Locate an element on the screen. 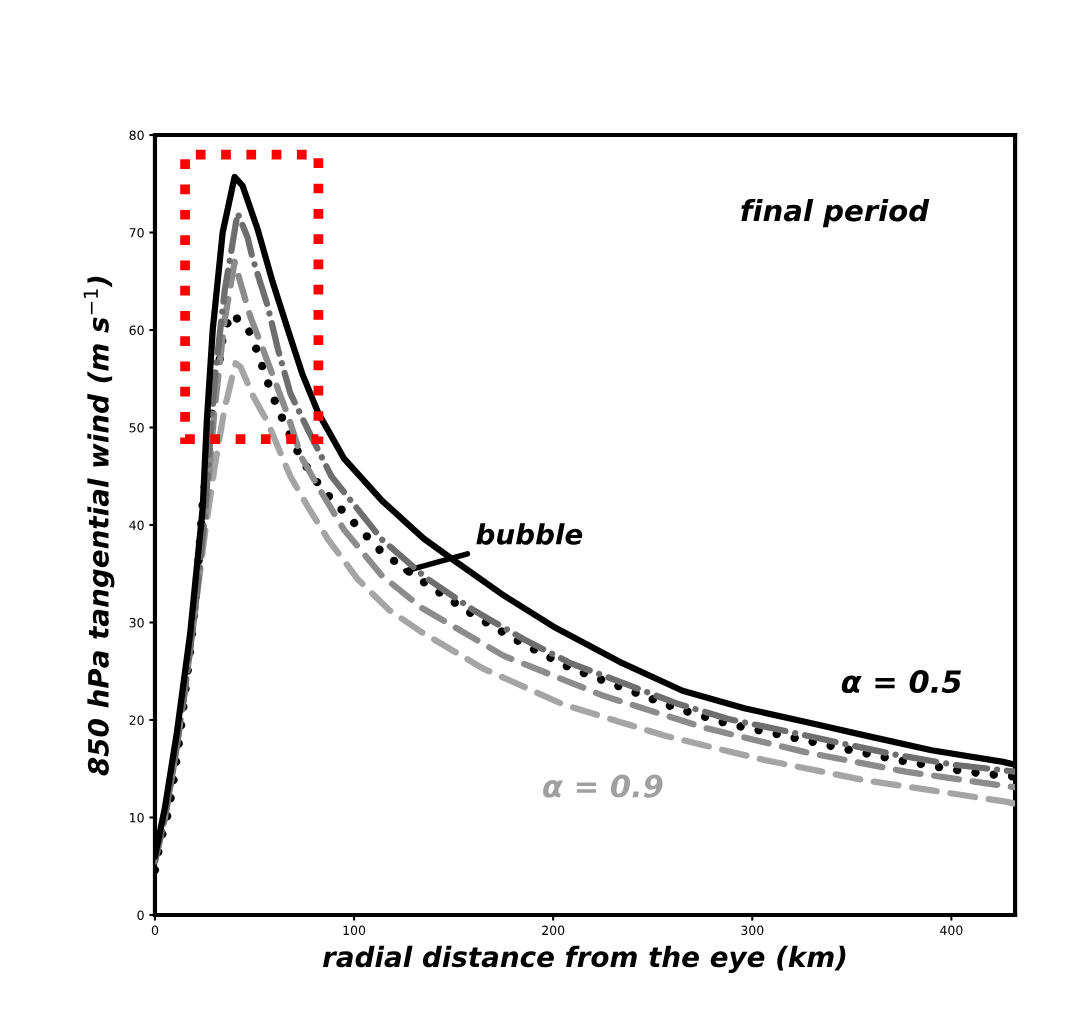  y-tick-label: 80 is located at coordinates (136, 135).